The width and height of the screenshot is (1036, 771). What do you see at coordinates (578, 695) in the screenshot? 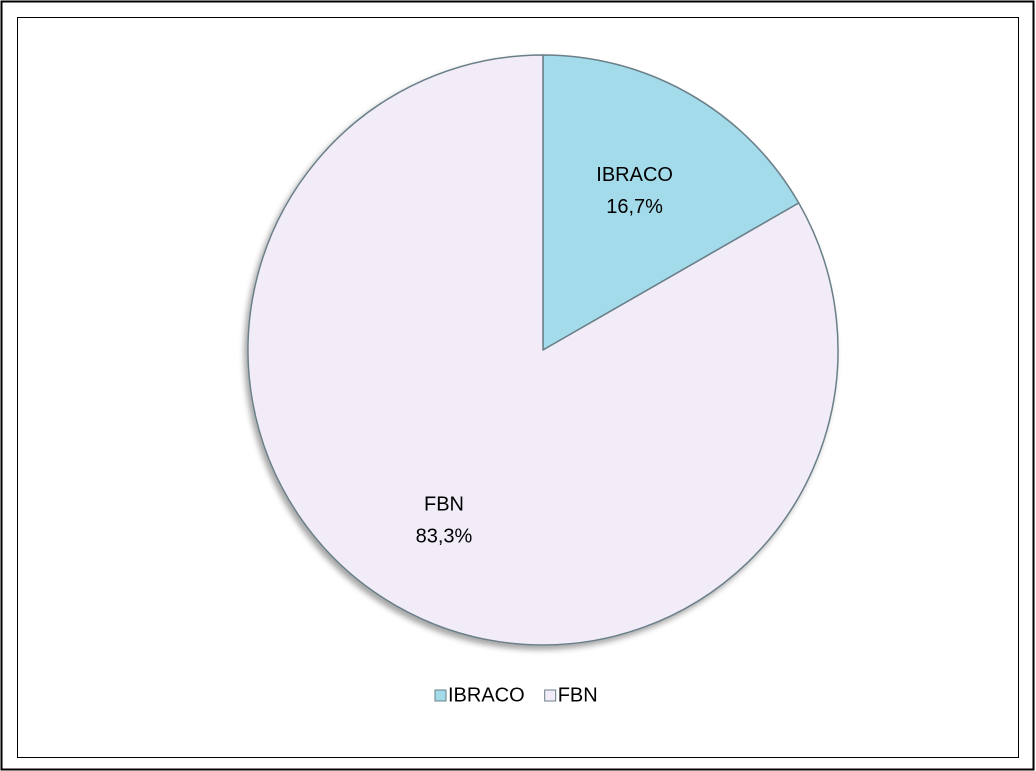
I see `legend-label: FBN` at bounding box center [578, 695].